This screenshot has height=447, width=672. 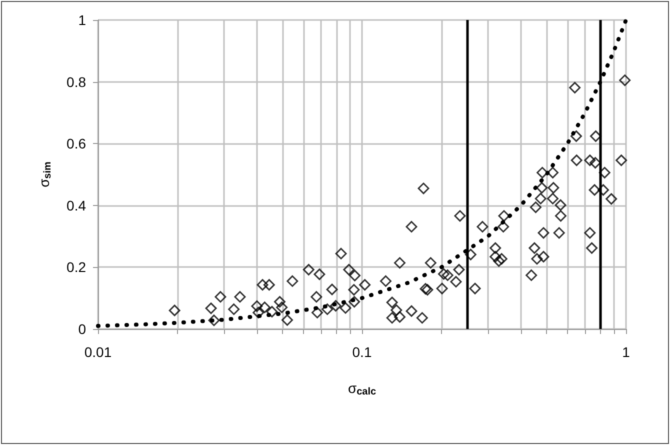 I want to click on y-axis-title: σsim, so click(x=45, y=174).